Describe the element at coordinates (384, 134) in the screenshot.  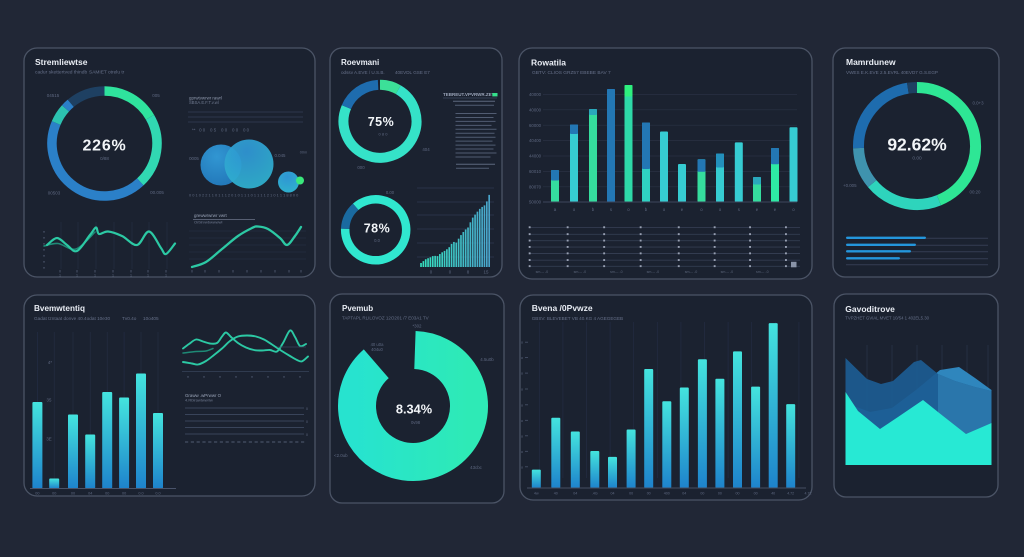
I see `svg-text: 0 8 0` at that location.